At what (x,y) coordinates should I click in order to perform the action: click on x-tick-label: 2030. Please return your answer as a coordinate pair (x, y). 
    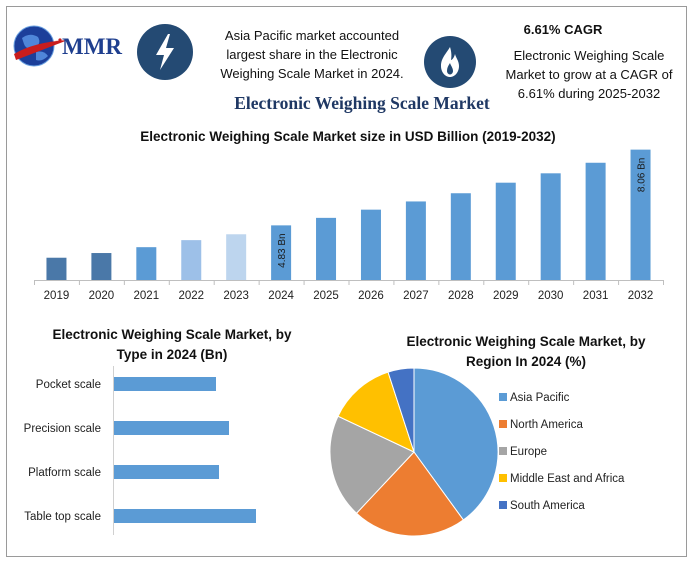
    Looking at the image, I should click on (551, 296).